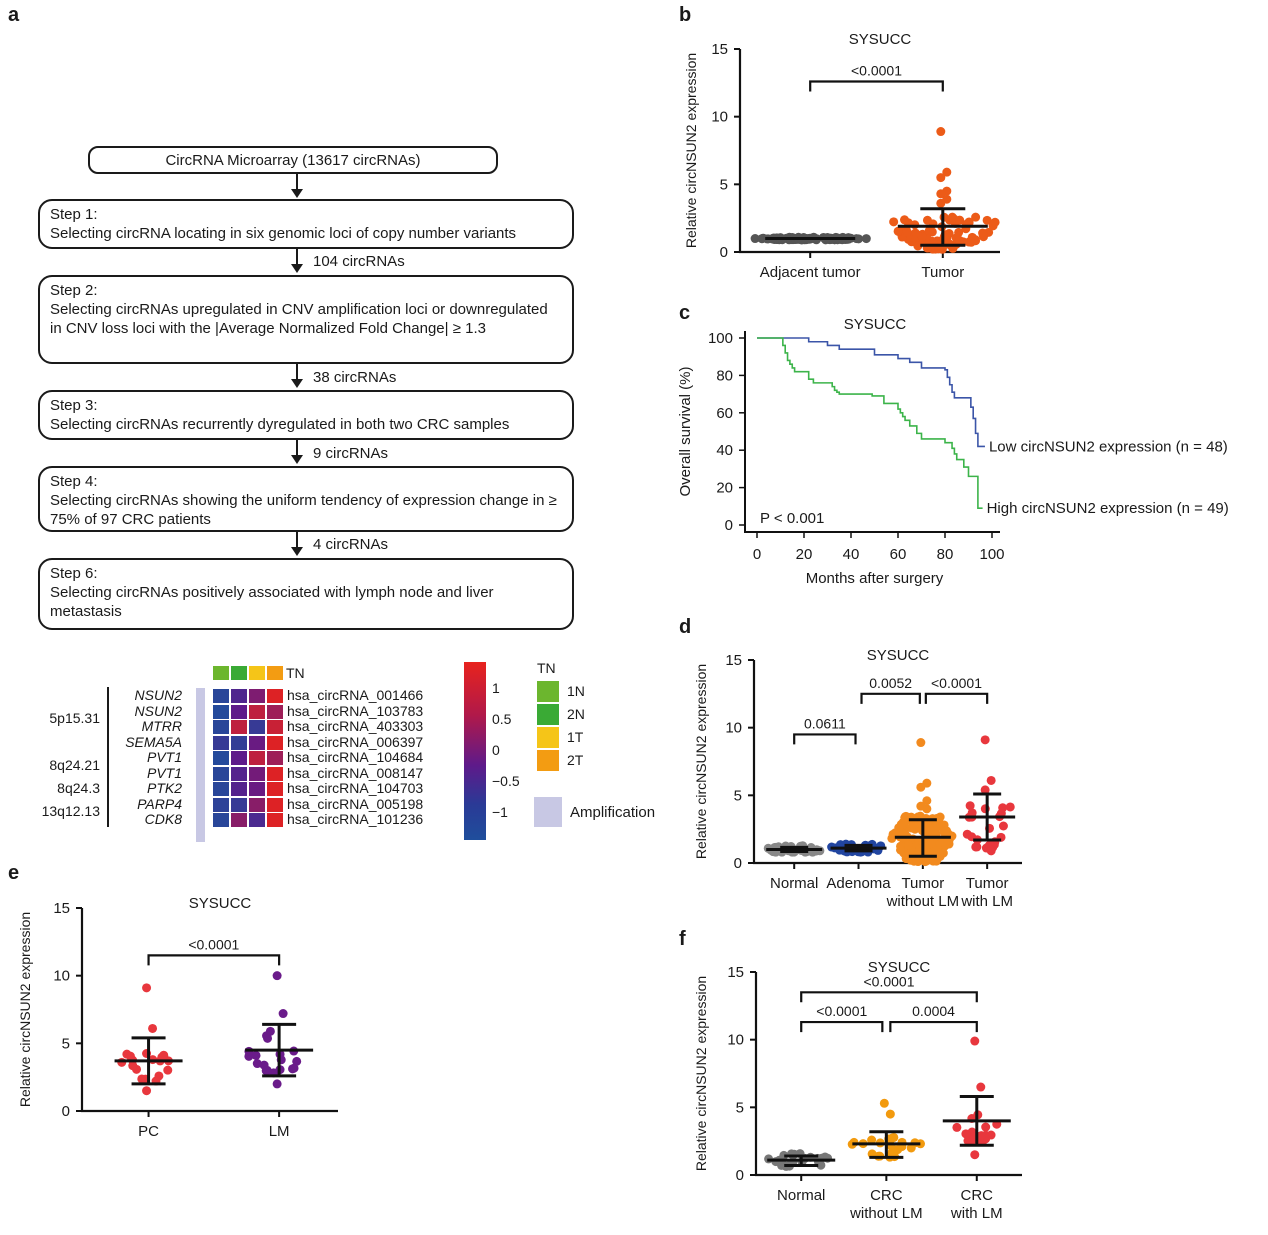 The width and height of the screenshot is (1268, 1235). What do you see at coordinates (74, 573) in the screenshot?
I see `step-title: Step 6:` at bounding box center [74, 573].